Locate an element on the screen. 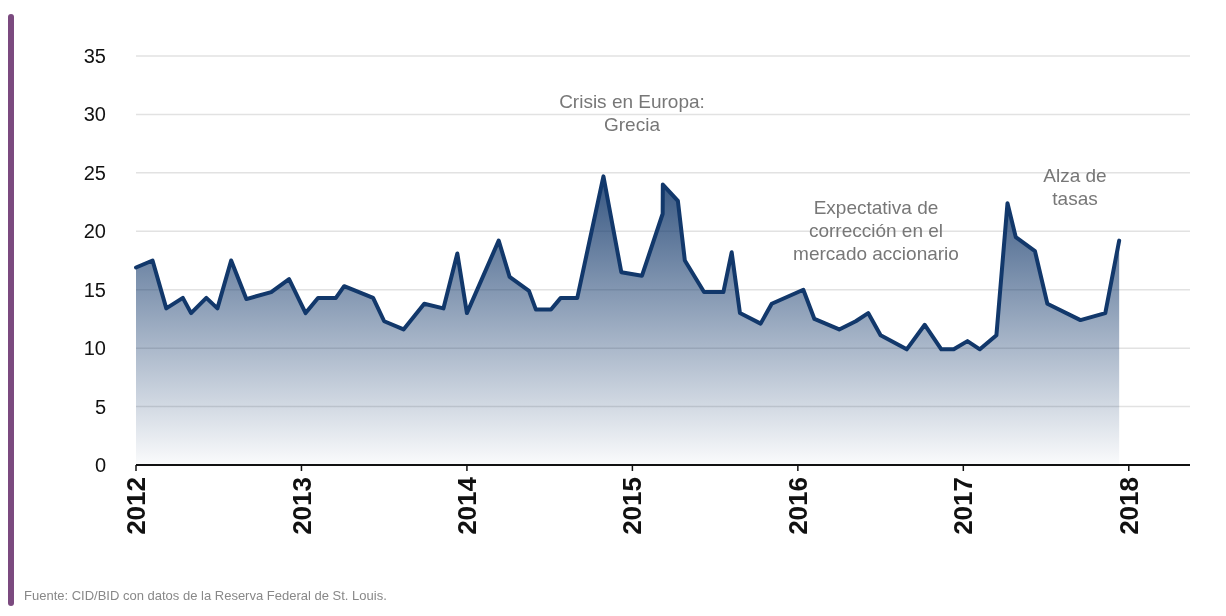 This screenshot has width=1226, height=616. annotation: Alza de tasas is located at coordinates (1075, 187).